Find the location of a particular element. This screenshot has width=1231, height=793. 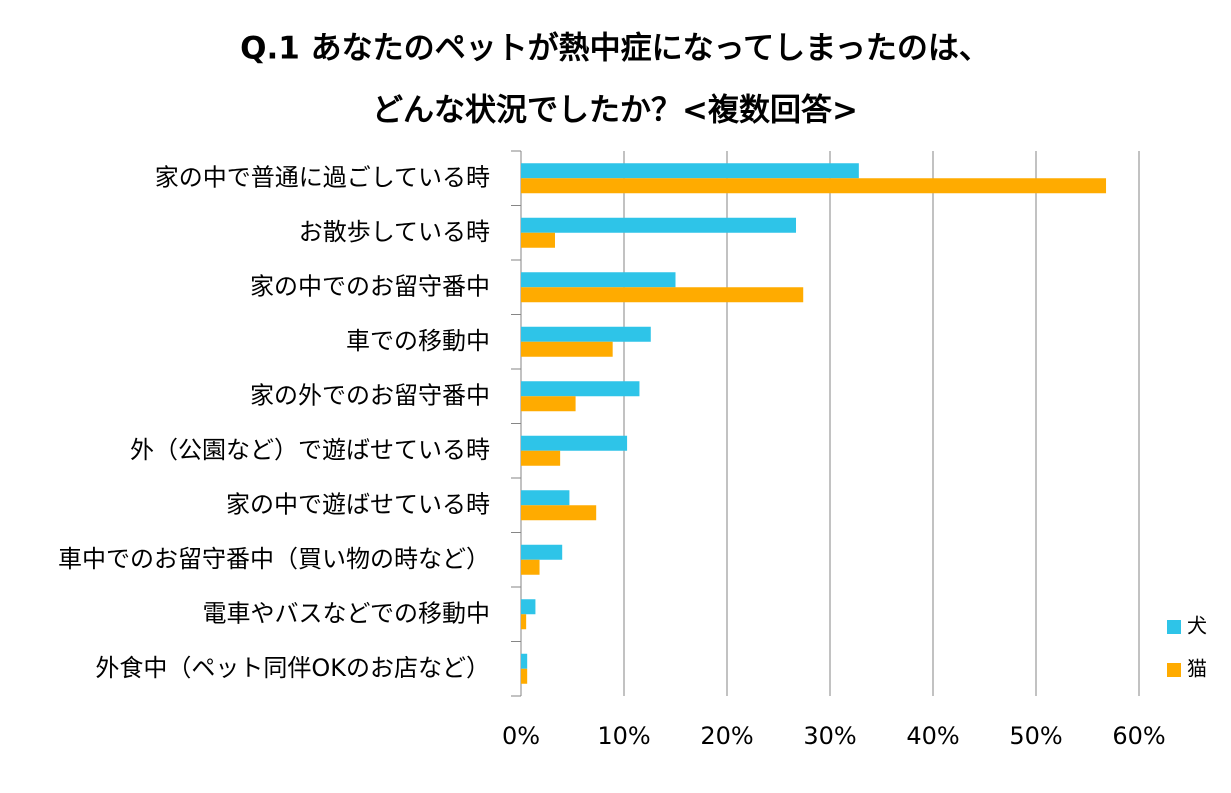

x-tick-label: 60% is located at coordinates (1138, 736).